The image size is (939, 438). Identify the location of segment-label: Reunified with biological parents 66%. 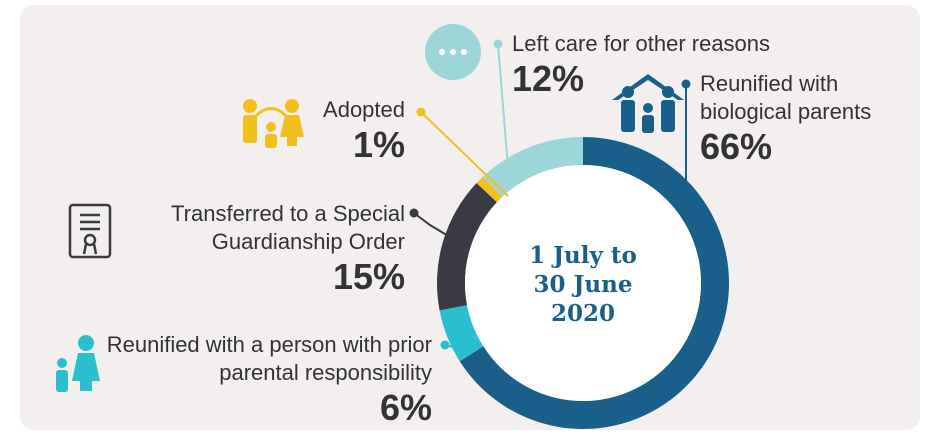
(810, 119).